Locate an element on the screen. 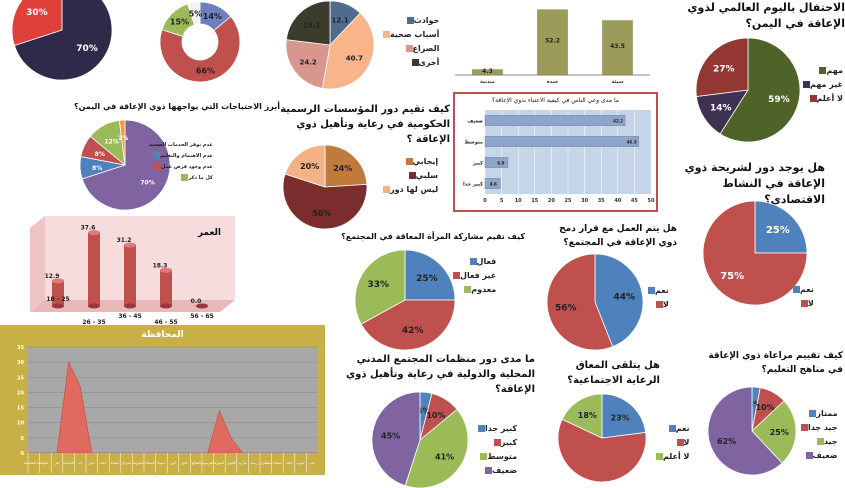 This screenshot has height=488, width=845. chart-15-label-0: 23% is located at coordinates (619, 418).